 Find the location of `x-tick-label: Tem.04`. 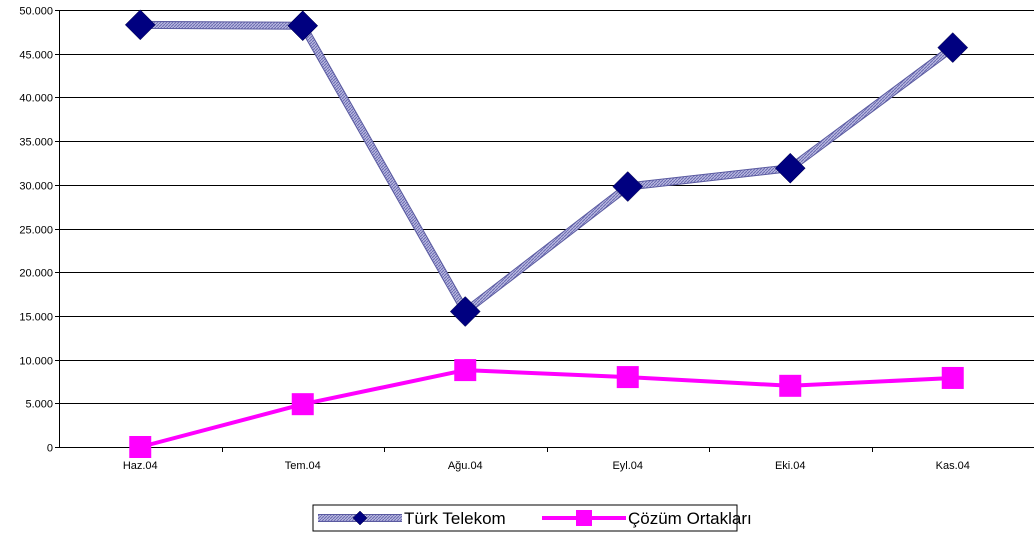

x-tick-label: Tem.04 is located at coordinates (303, 466).